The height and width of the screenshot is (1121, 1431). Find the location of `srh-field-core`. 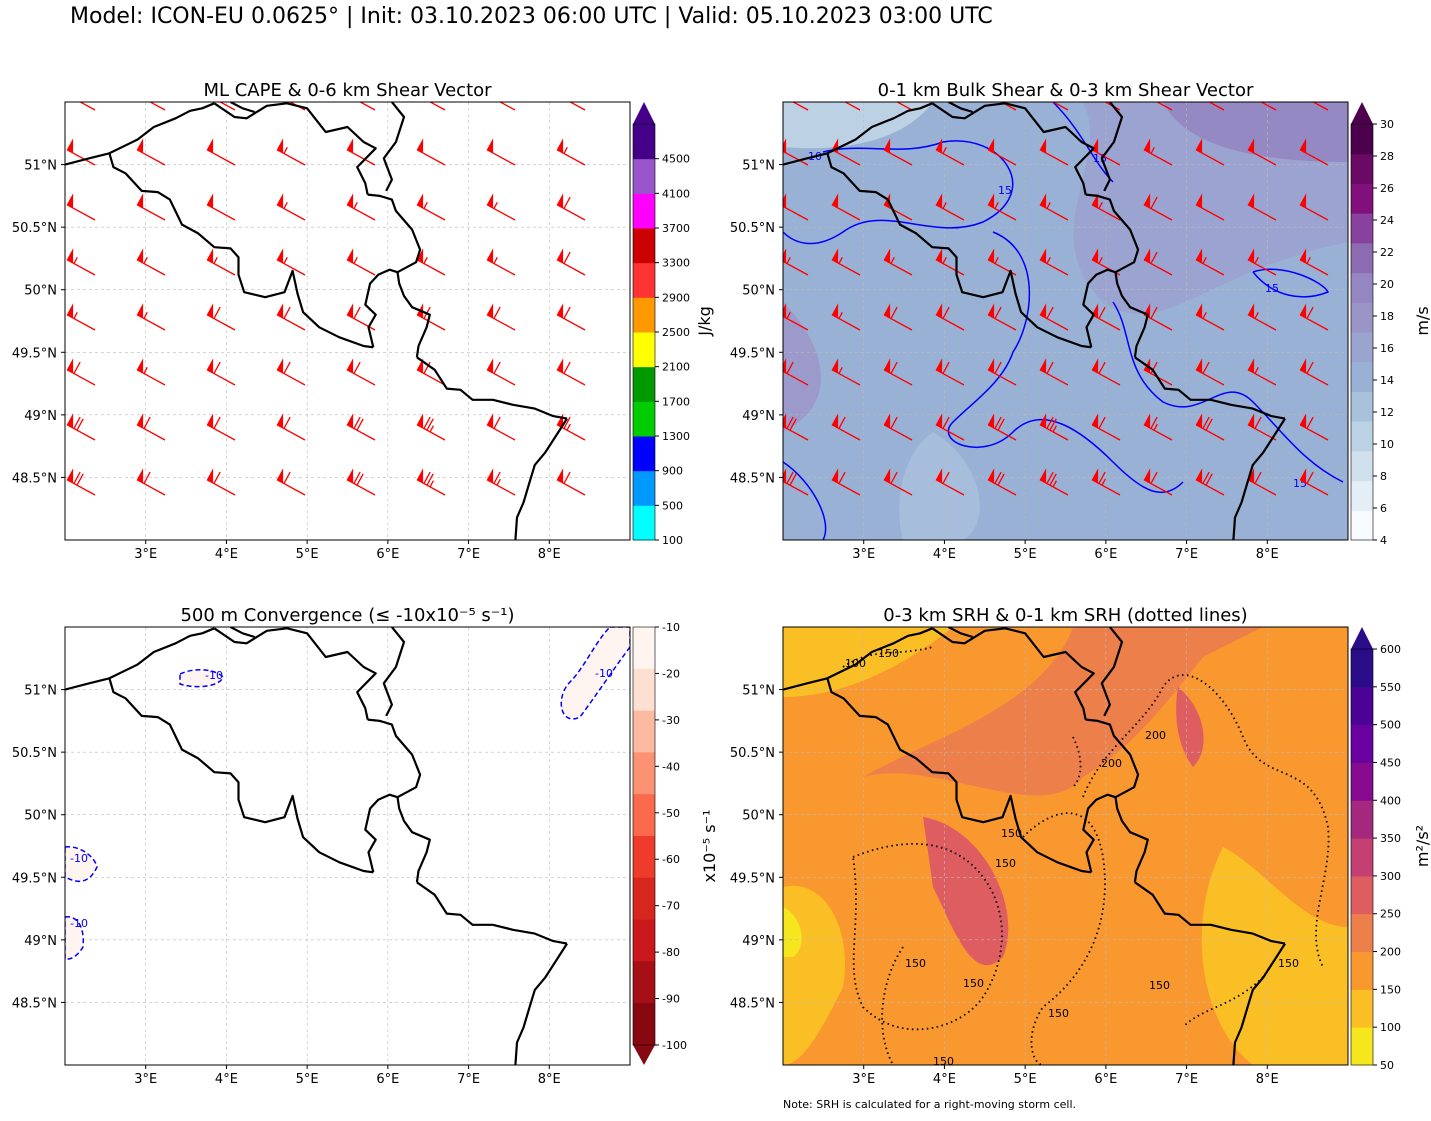

srh-field-core is located at coordinates (966, 891).